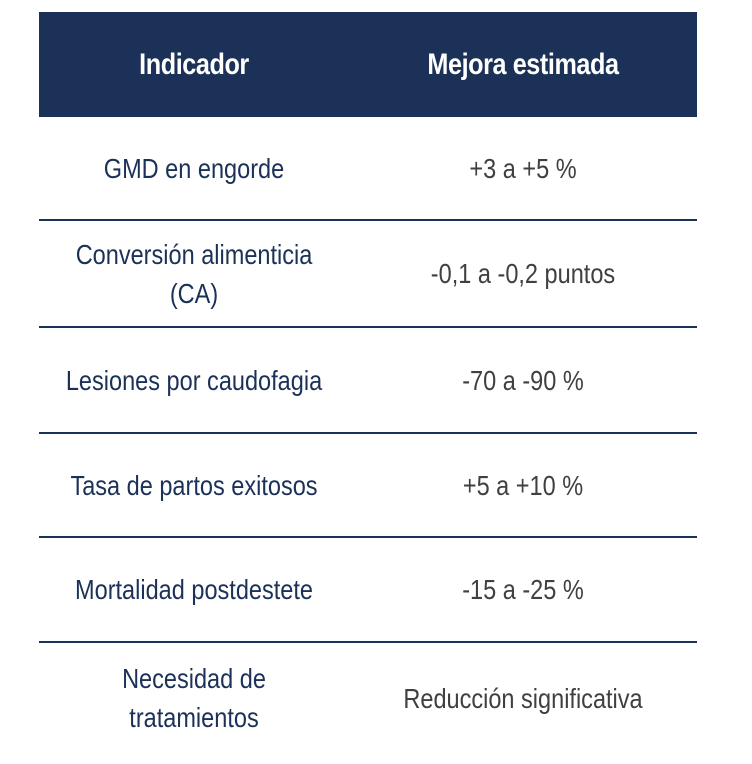 The height and width of the screenshot is (764, 752). I want to click on improvement-cell: -15 a -25 %, so click(523, 589).